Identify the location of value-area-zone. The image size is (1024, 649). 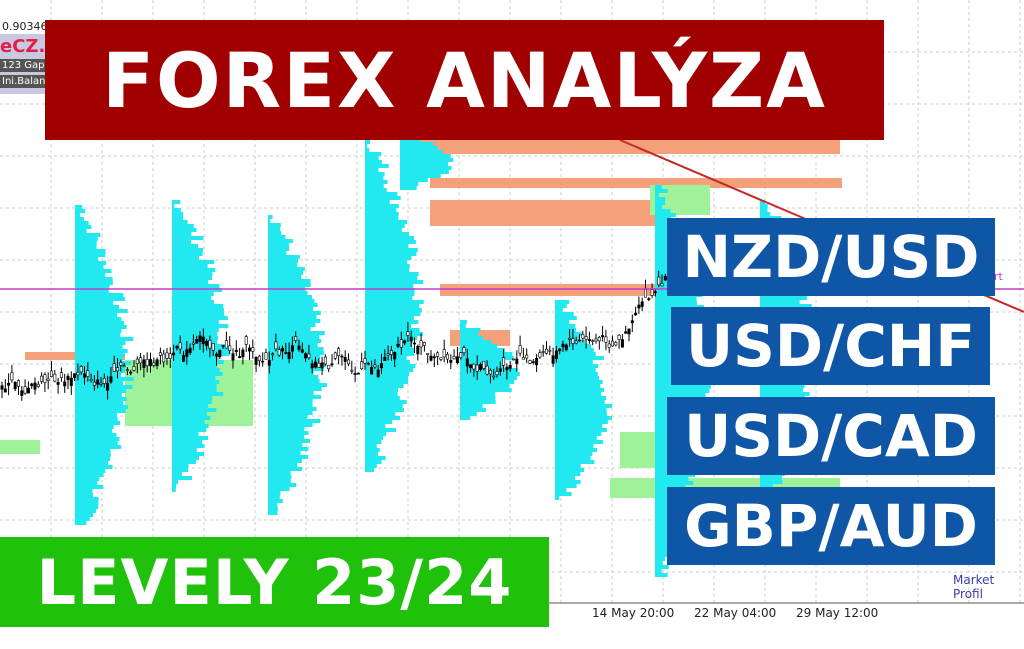
(630, 147).